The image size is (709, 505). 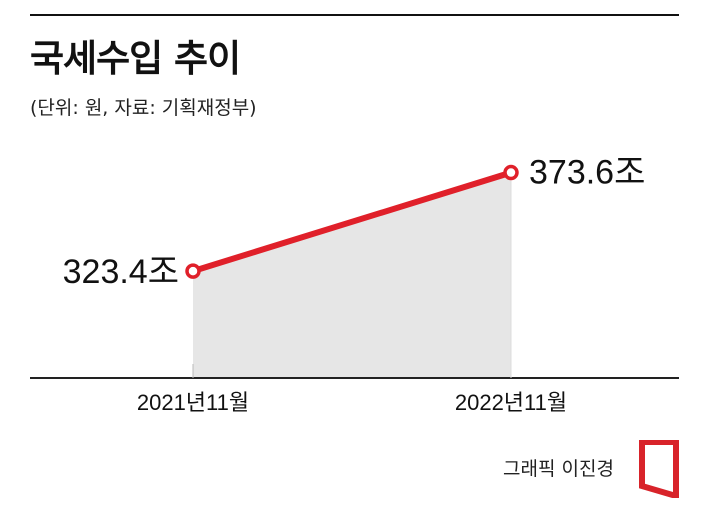 I want to click on x-tick-label-2022: 2022년11월, so click(x=511, y=402).